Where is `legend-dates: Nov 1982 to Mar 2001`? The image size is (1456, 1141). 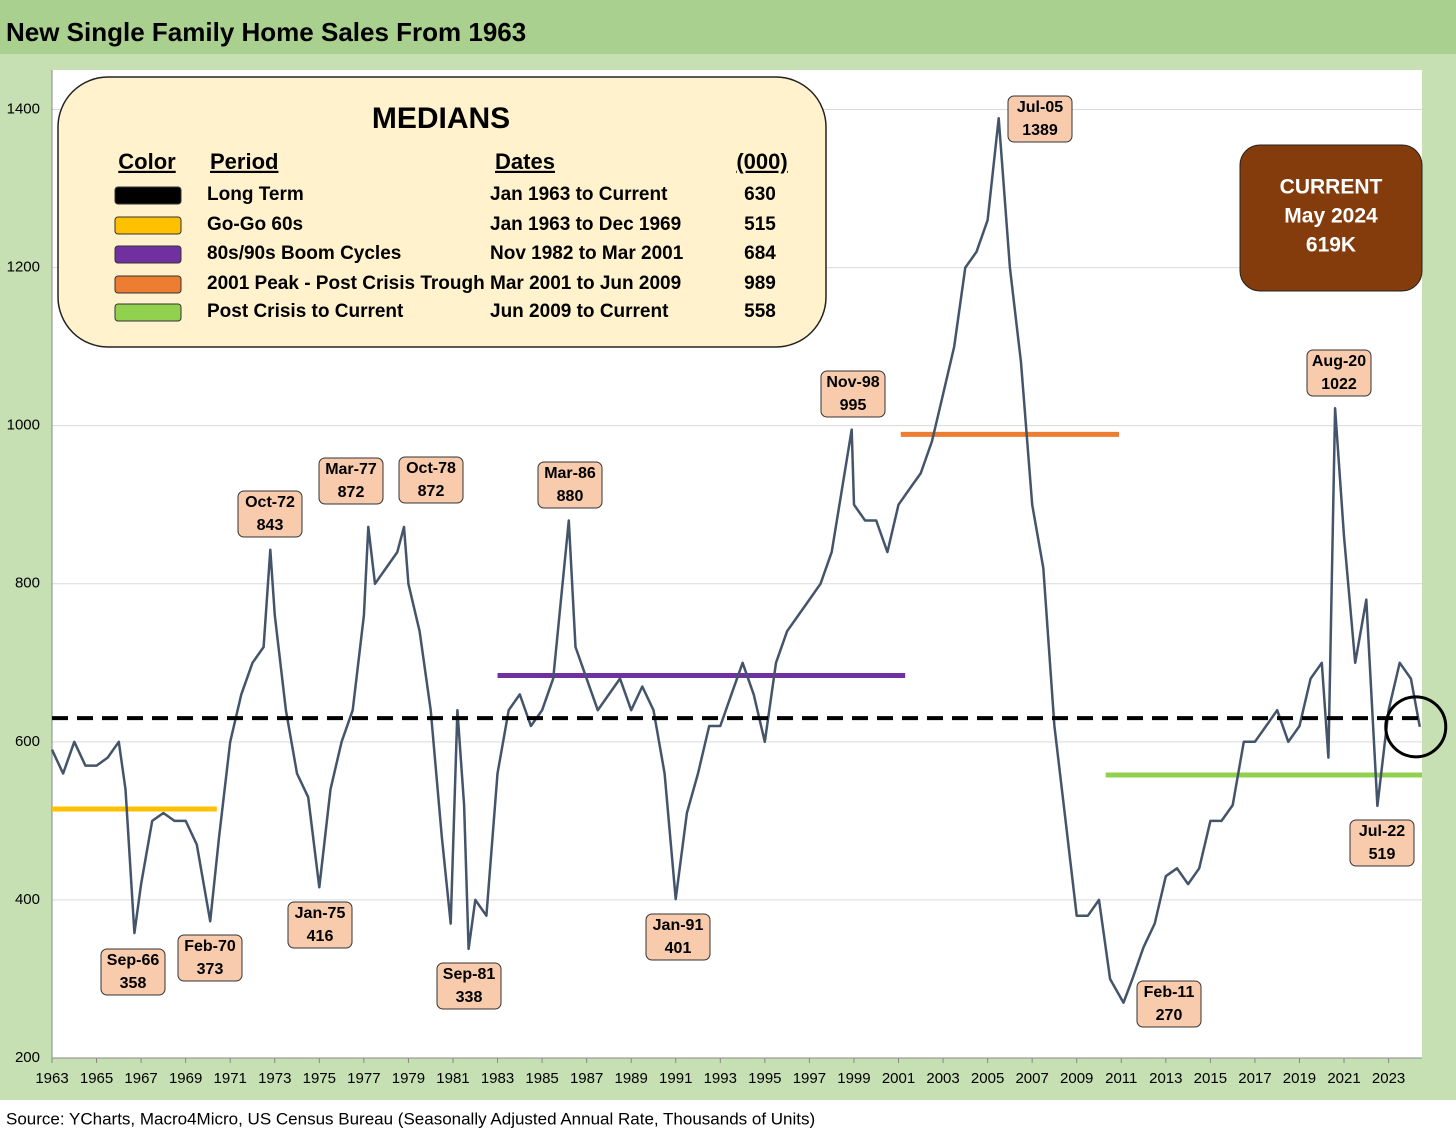
legend-dates: Nov 1982 to Mar 2001 is located at coordinates (587, 253).